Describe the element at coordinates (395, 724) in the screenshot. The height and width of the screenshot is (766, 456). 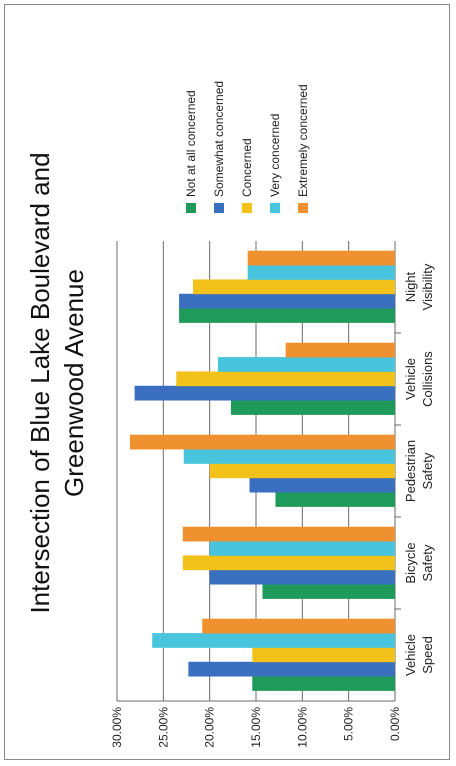
I see `value-tick-label: 0.00%` at that location.